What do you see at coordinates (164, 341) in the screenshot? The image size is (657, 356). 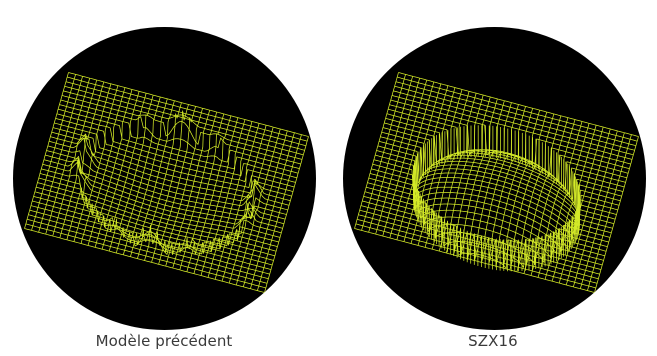 I see `caption-previous-model: Modèle précédent` at bounding box center [164, 341].